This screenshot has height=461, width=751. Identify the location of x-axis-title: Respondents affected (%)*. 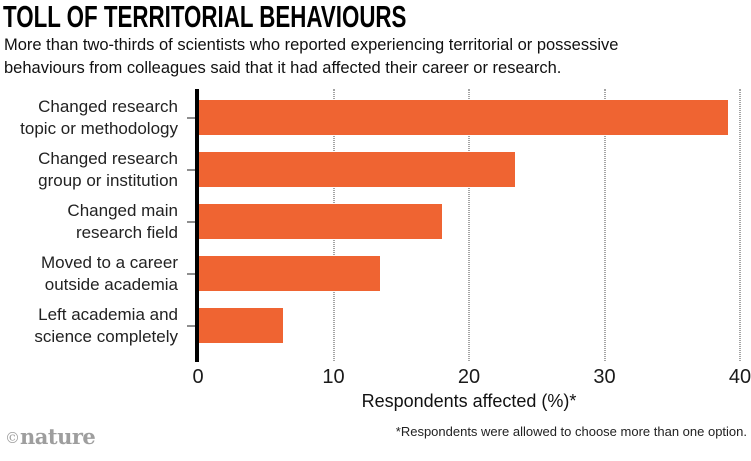
(469, 401).